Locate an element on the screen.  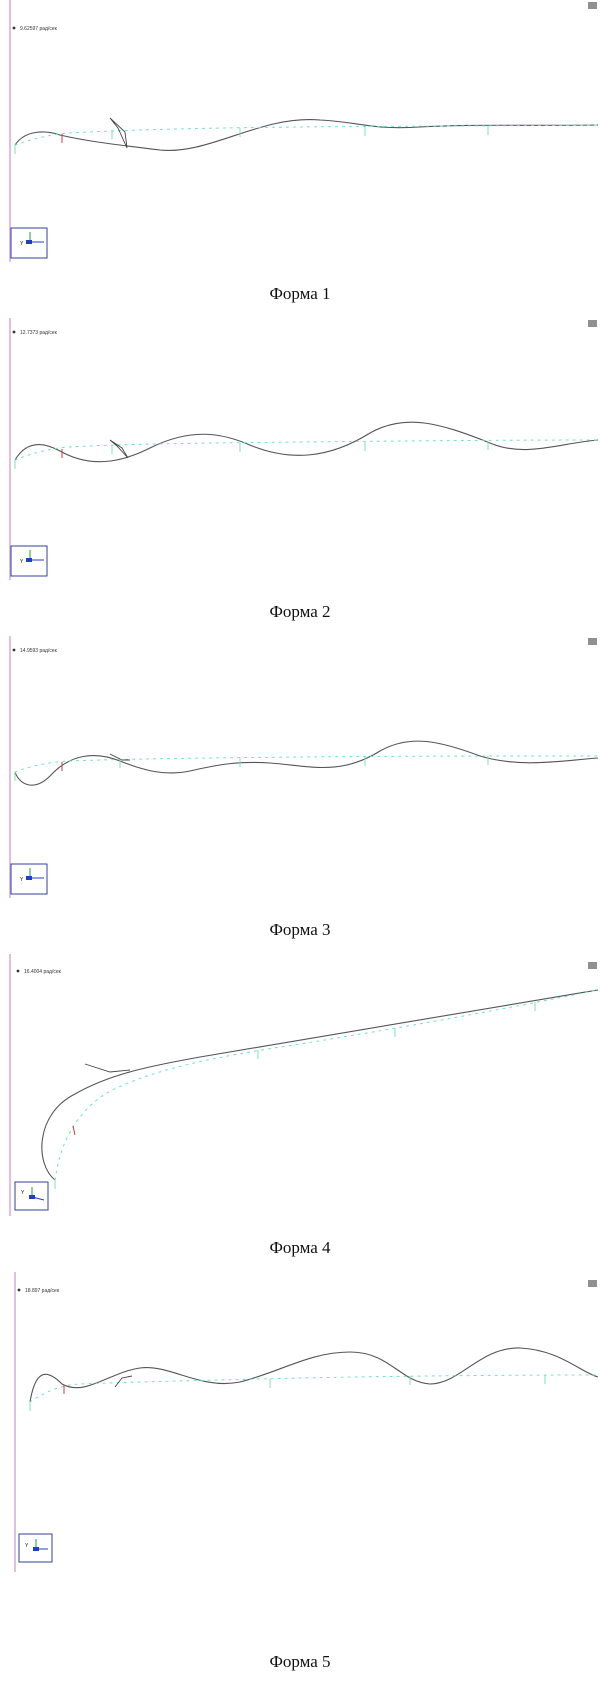
frequency-label: 9.62597 рад/сек is located at coordinates (39, 29).